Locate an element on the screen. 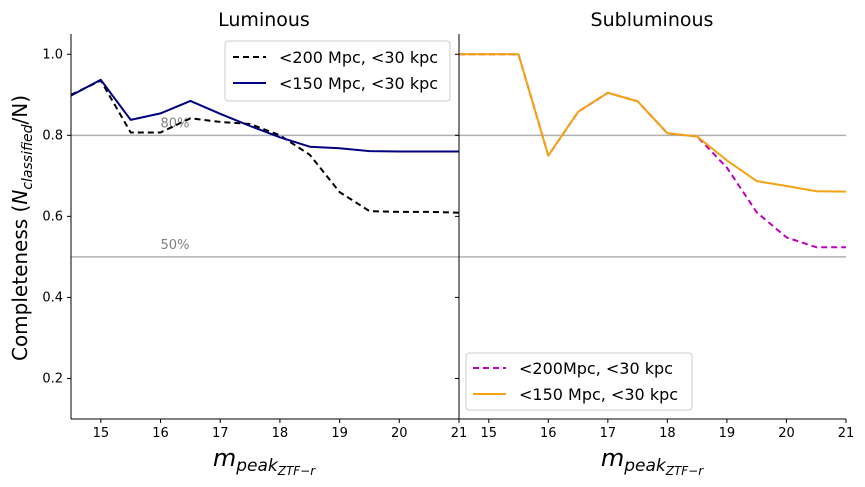  luminous-x-tick-label-1: 16 is located at coordinates (160, 433).